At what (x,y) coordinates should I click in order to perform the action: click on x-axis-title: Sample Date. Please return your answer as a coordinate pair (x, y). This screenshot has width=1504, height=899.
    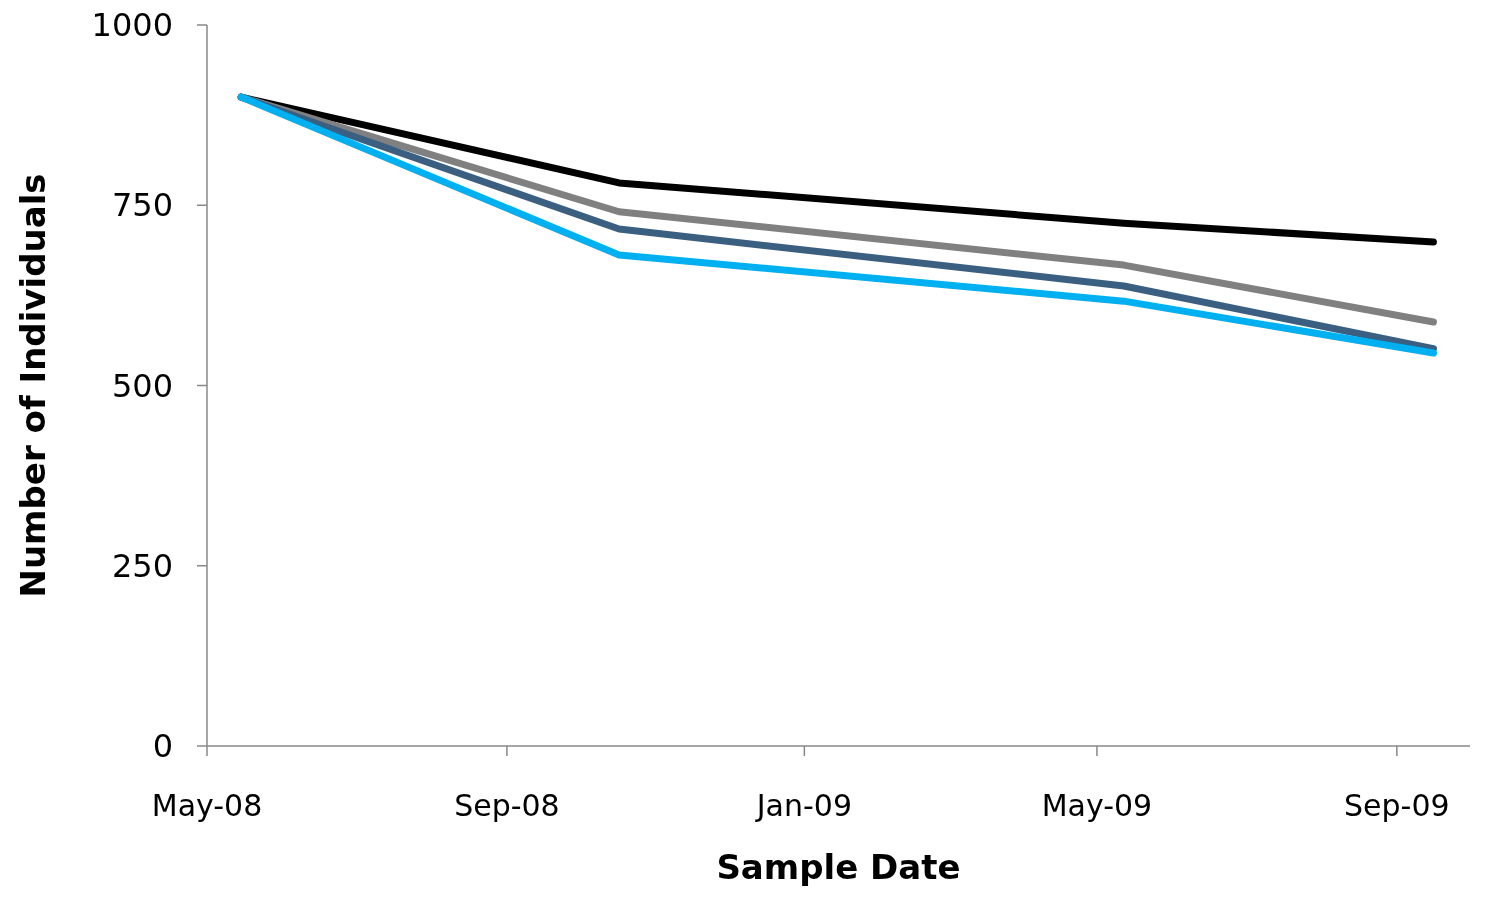
    Looking at the image, I should click on (838, 867).